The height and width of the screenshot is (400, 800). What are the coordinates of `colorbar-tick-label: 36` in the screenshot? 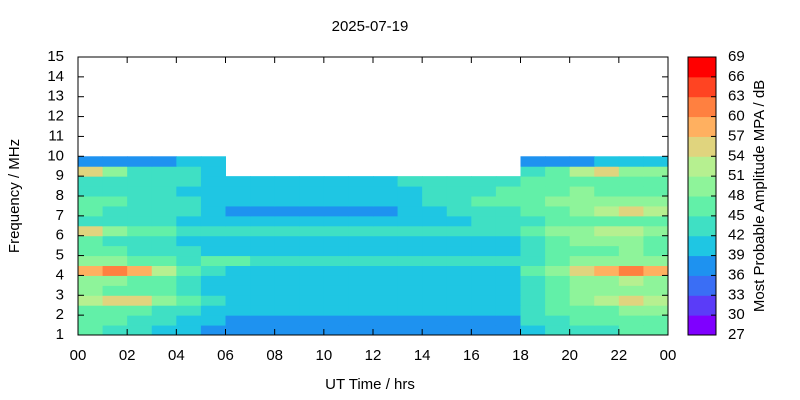 It's located at (736, 274).